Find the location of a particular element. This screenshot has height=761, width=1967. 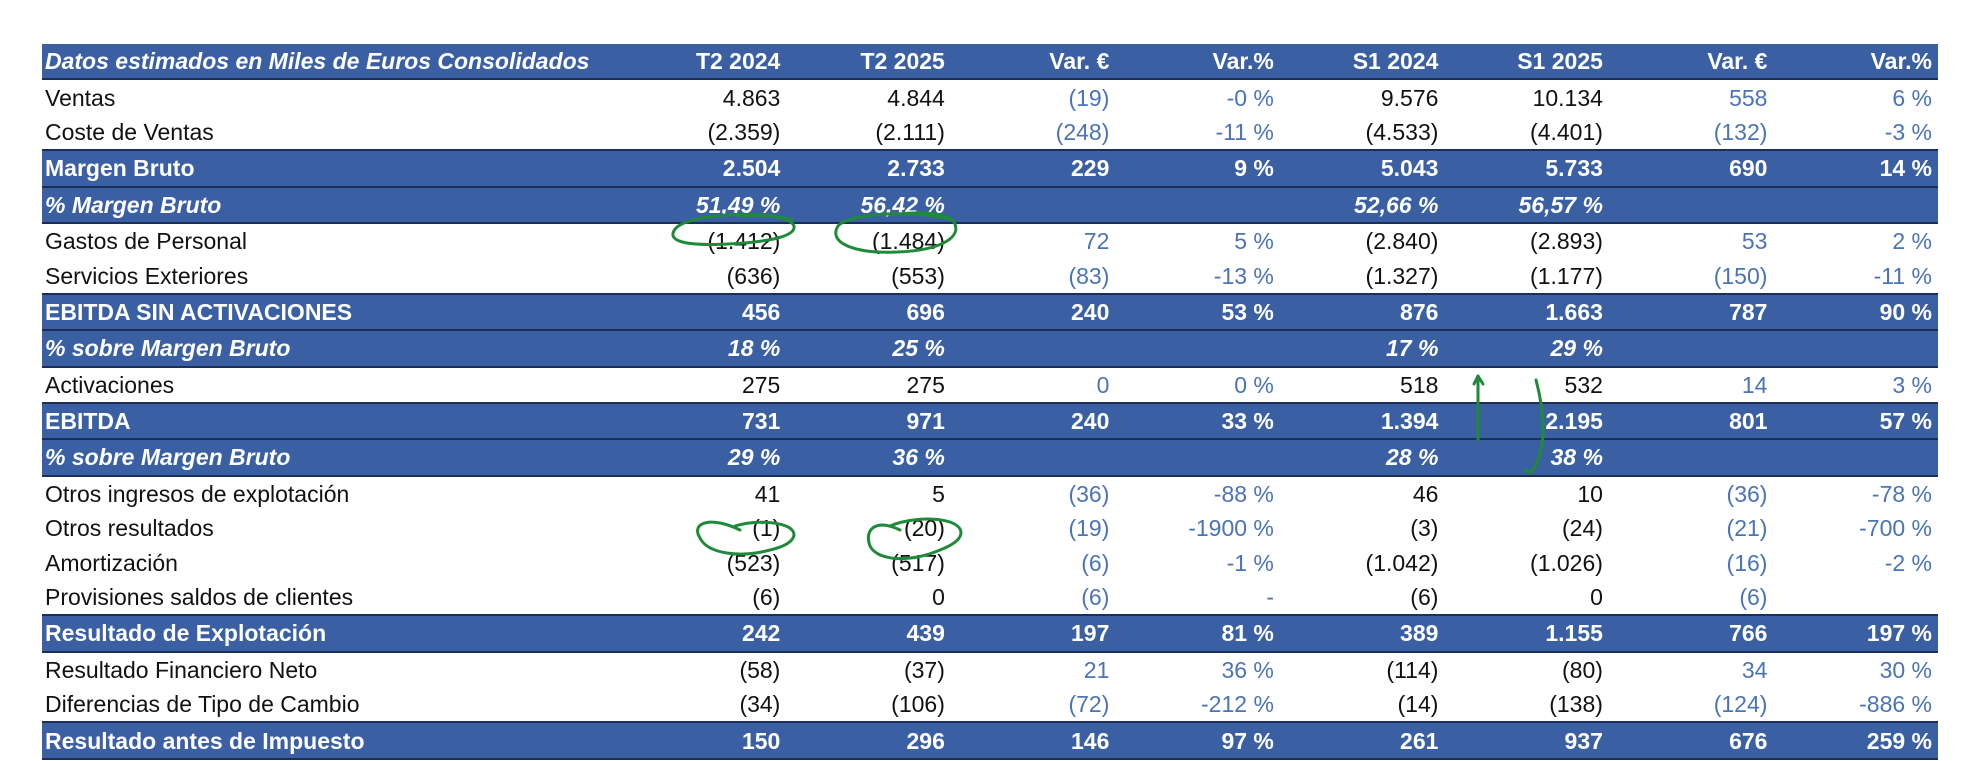

cell-t2-2024: 2.504 is located at coordinates (704, 168).